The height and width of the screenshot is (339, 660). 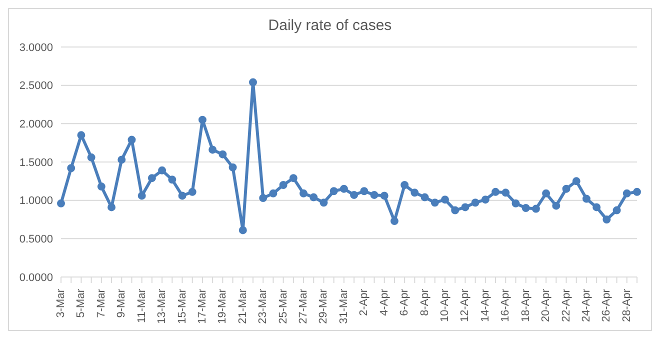 I want to click on x-tick-label: 13-Mar, so click(x=162, y=306).